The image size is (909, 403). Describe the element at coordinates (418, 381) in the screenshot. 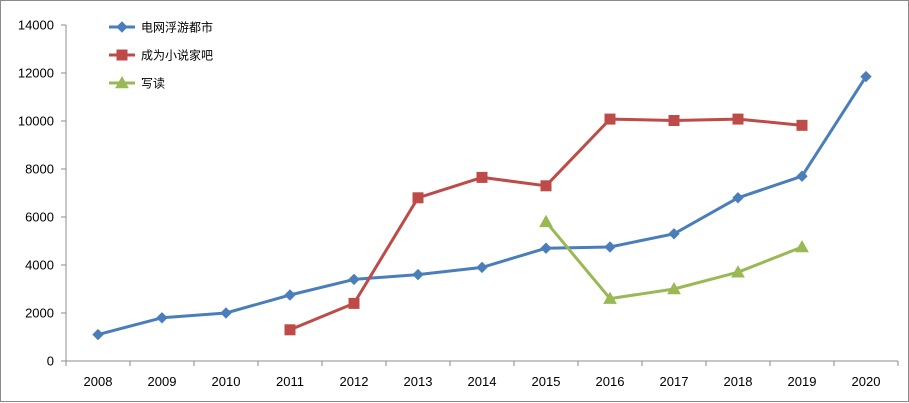

I see `x-tick-label: 2013` at that location.